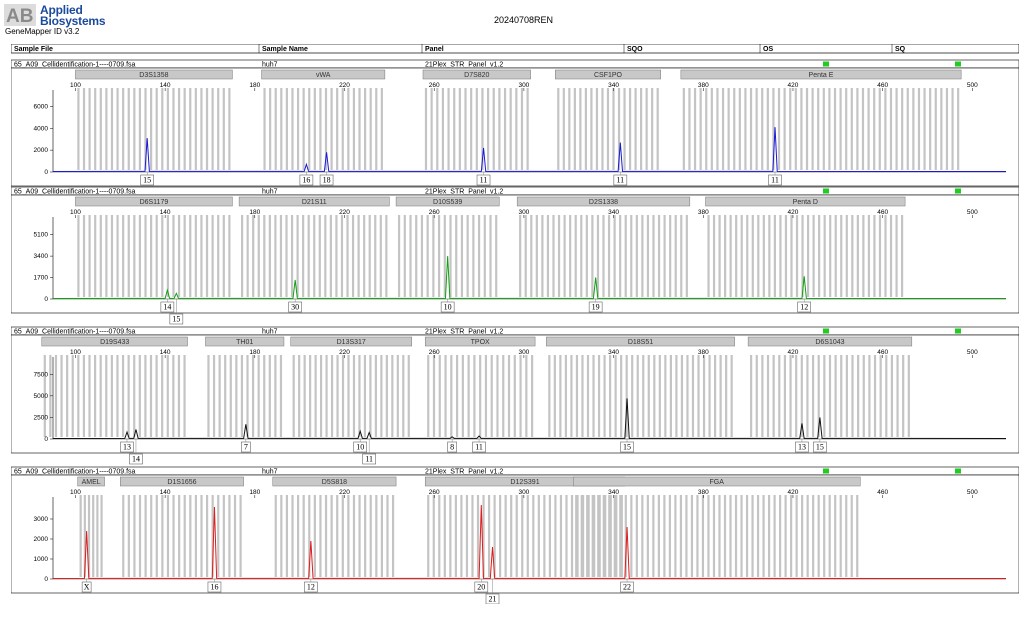  What do you see at coordinates (41, 235) in the screenshot?
I see `y-tick-label: 5100` at bounding box center [41, 235].